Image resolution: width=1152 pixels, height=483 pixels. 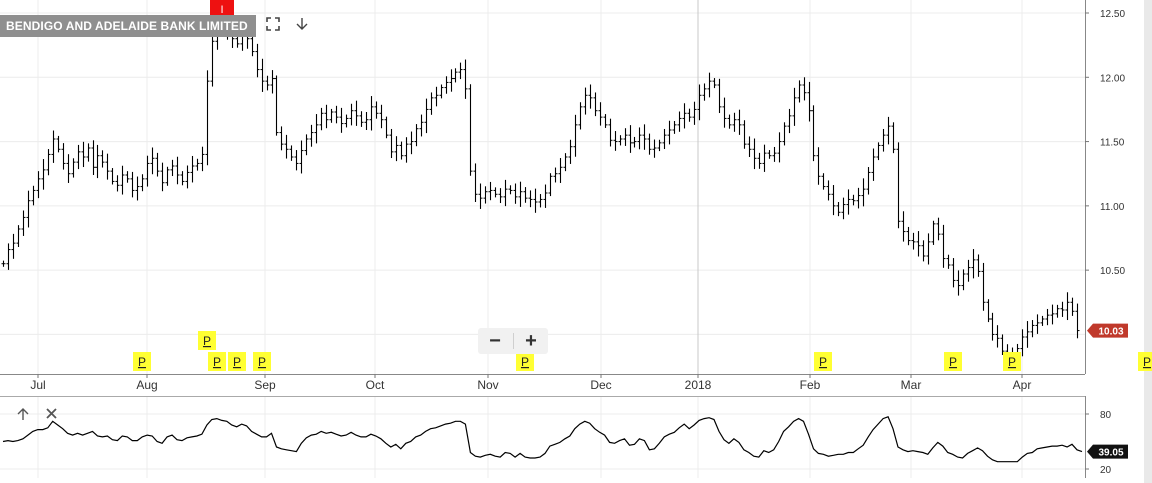 I want to click on time-axis: Jul Aug Sep Oct Nov Dec 2018 Feb Mar Apr, so click(x=530, y=383).